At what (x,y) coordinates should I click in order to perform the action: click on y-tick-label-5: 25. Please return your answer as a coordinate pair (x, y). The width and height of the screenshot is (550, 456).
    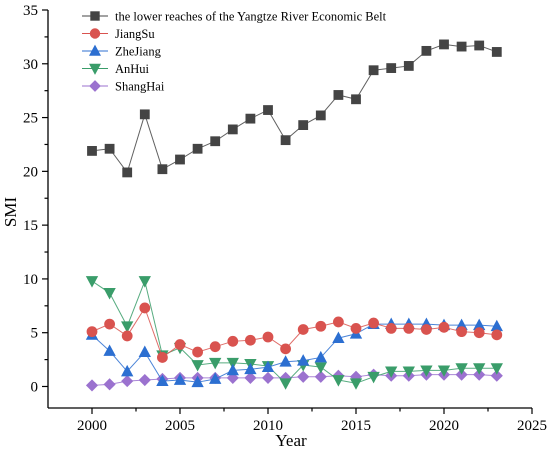
    Looking at the image, I should click on (30, 119).